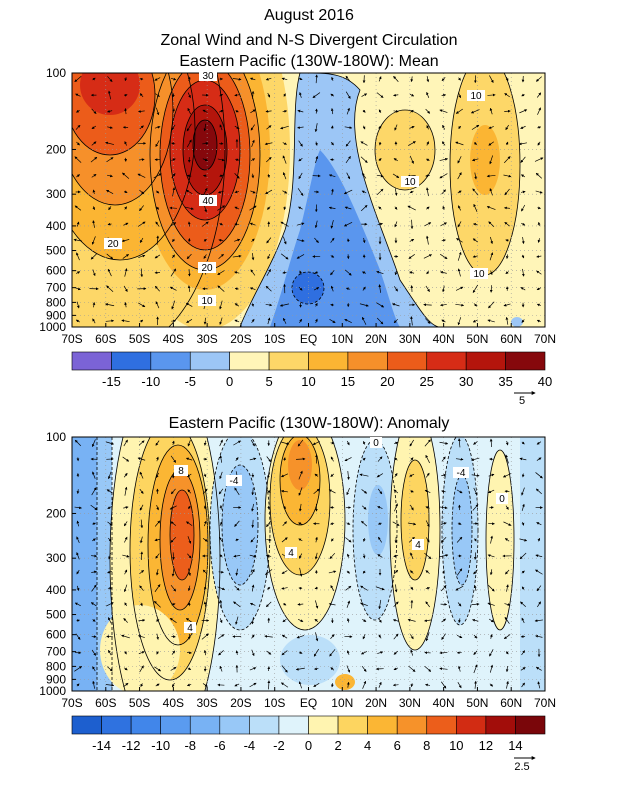 The width and height of the screenshot is (618, 805). I want to click on x-tick-label: 70N, so click(545, 339).